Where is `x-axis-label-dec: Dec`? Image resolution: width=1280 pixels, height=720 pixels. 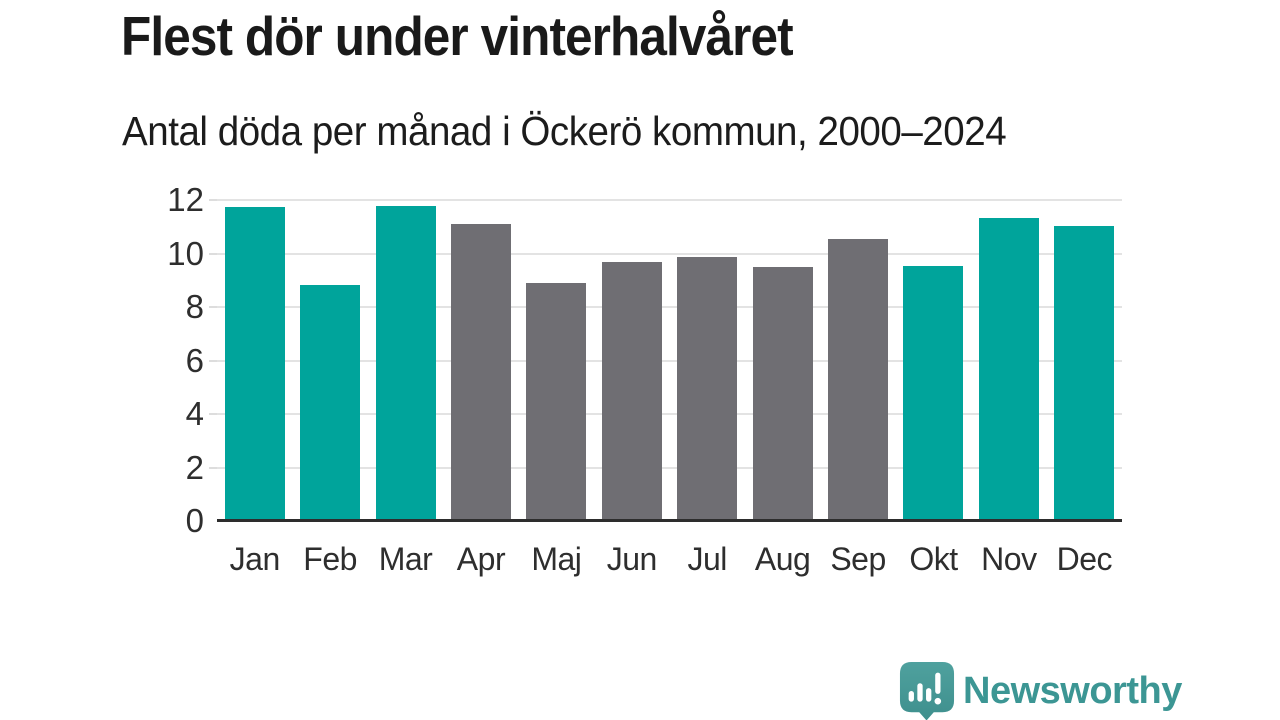
x-axis-label-dec: Dec is located at coordinates (1084, 559).